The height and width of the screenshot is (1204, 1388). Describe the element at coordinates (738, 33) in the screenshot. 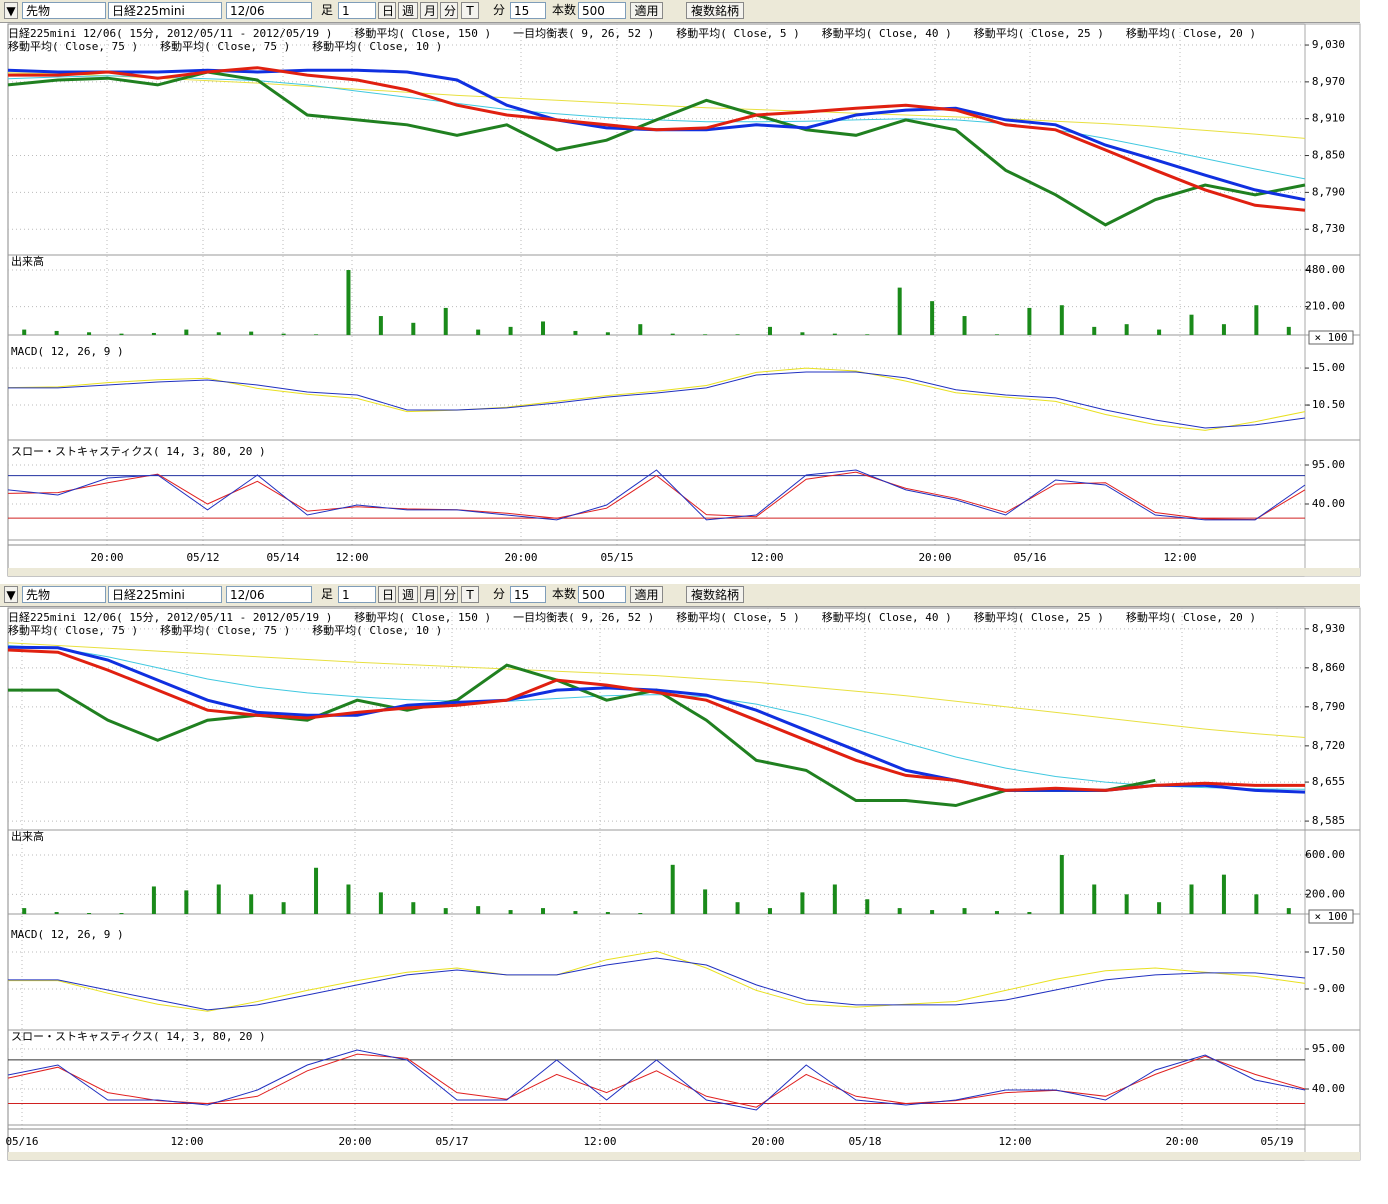

I see `indicator-label: 移動平均( Close, 5 )` at that location.